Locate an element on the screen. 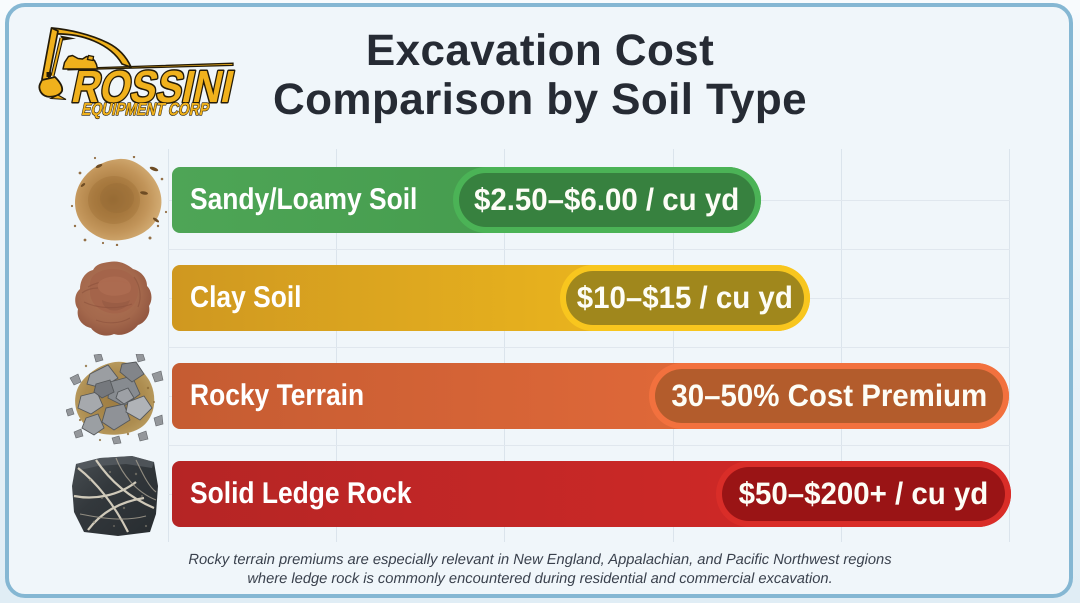 This screenshot has height=603, width=1080. svg-text: EQUIPMENT CORP is located at coordinates (146, 109).